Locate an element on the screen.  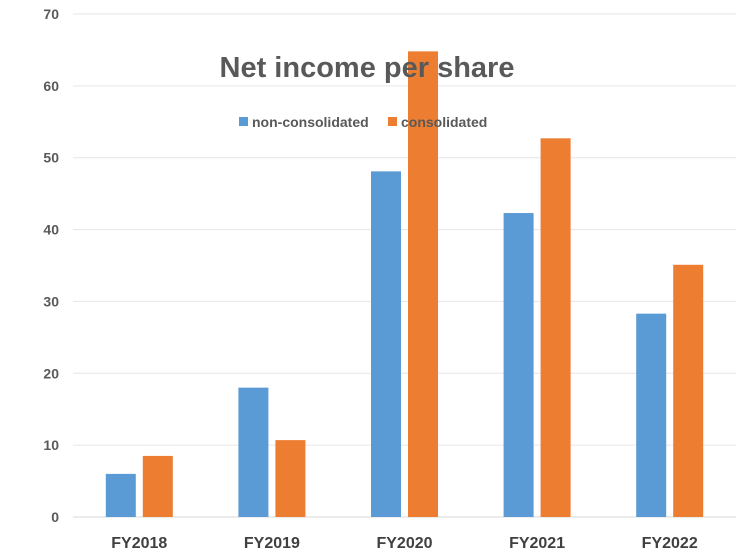
x-category-label: FY2018 is located at coordinates (139, 543).